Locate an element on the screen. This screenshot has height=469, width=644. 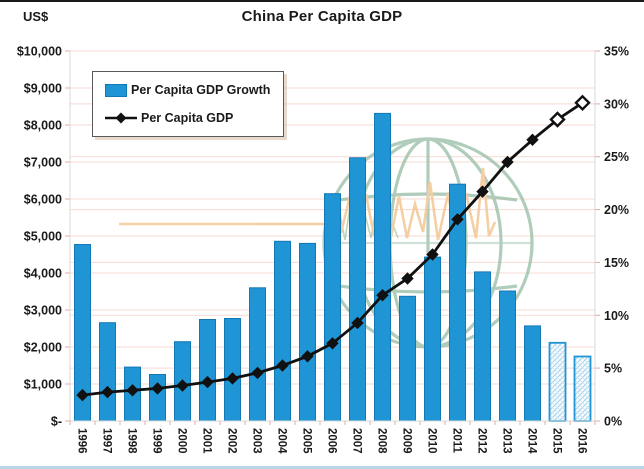
gdp-marker-1998 is located at coordinates (132, 390).